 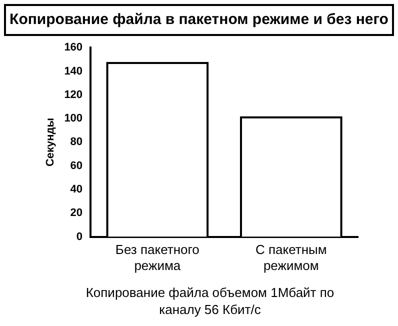 I want to click on x-tick-label: Без пакетного режима, so click(x=157, y=257).